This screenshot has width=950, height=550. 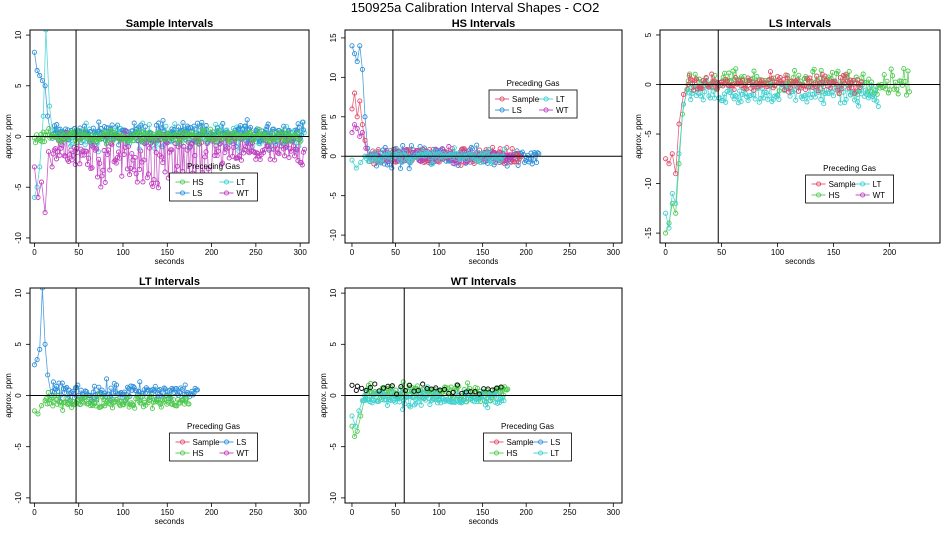 What do you see at coordinates (527, 447) in the screenshot?
I see `legend-box` at bounding box center [527, 447].